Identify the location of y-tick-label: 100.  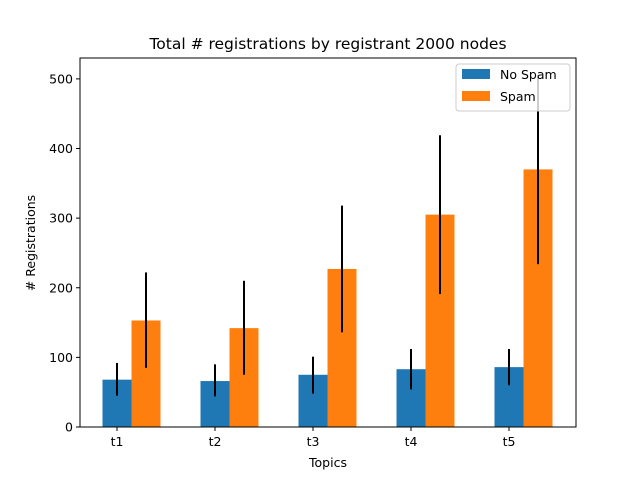
(61, 357).